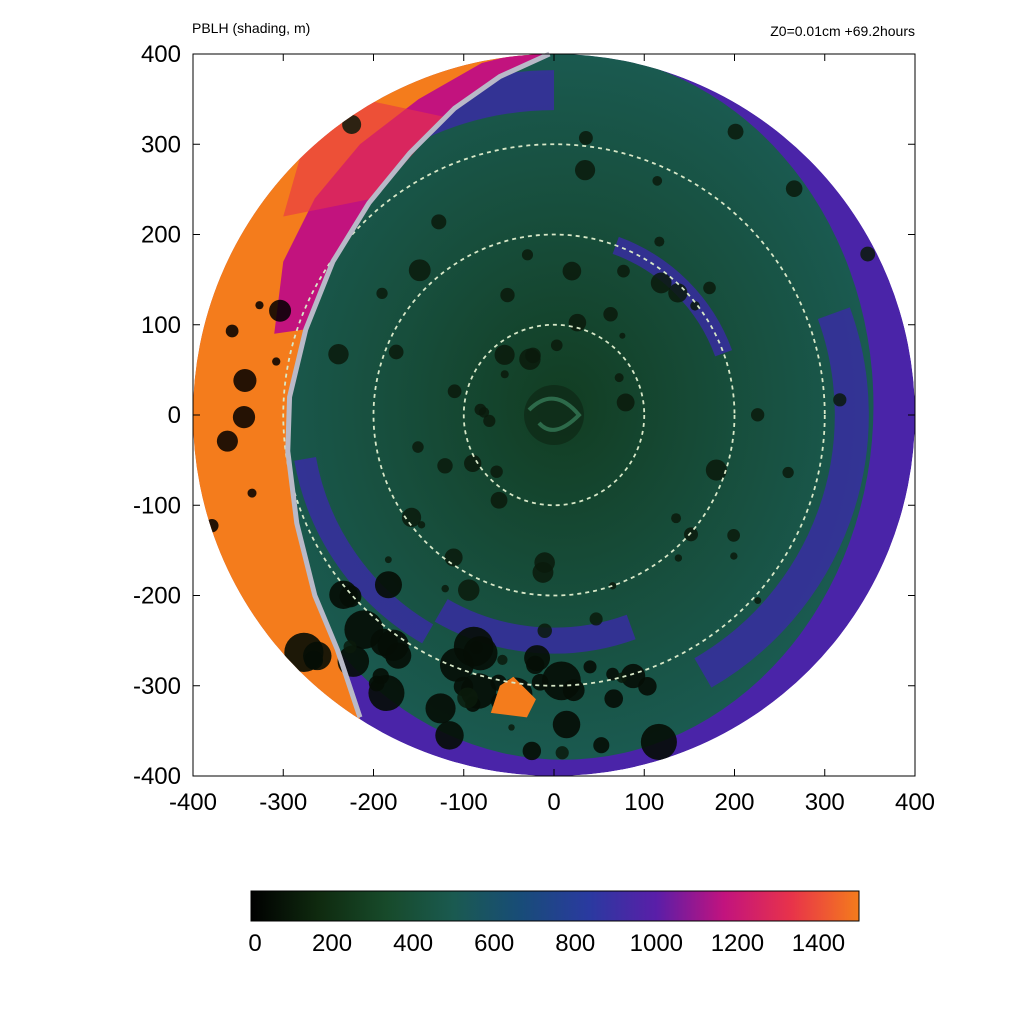 This screenshot has width=1024, height=1024. I want to click on x-tick-label: 200, so click(734, 802).